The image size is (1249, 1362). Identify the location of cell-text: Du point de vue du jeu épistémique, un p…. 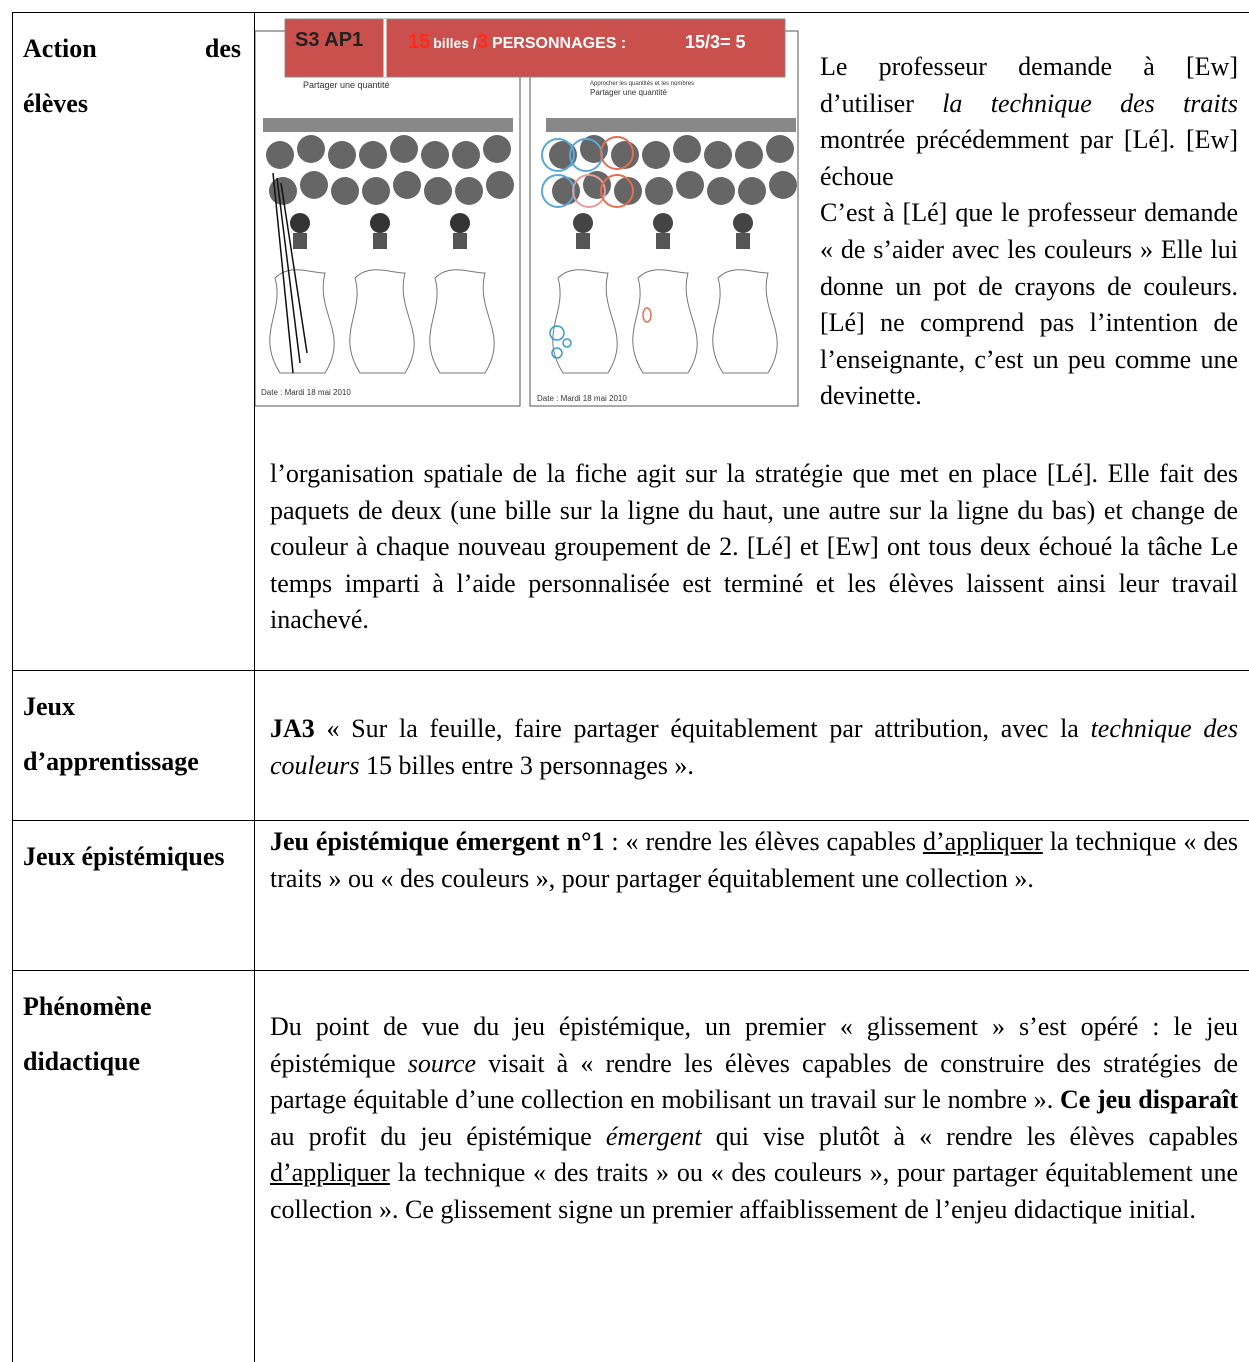
(754, 1119).